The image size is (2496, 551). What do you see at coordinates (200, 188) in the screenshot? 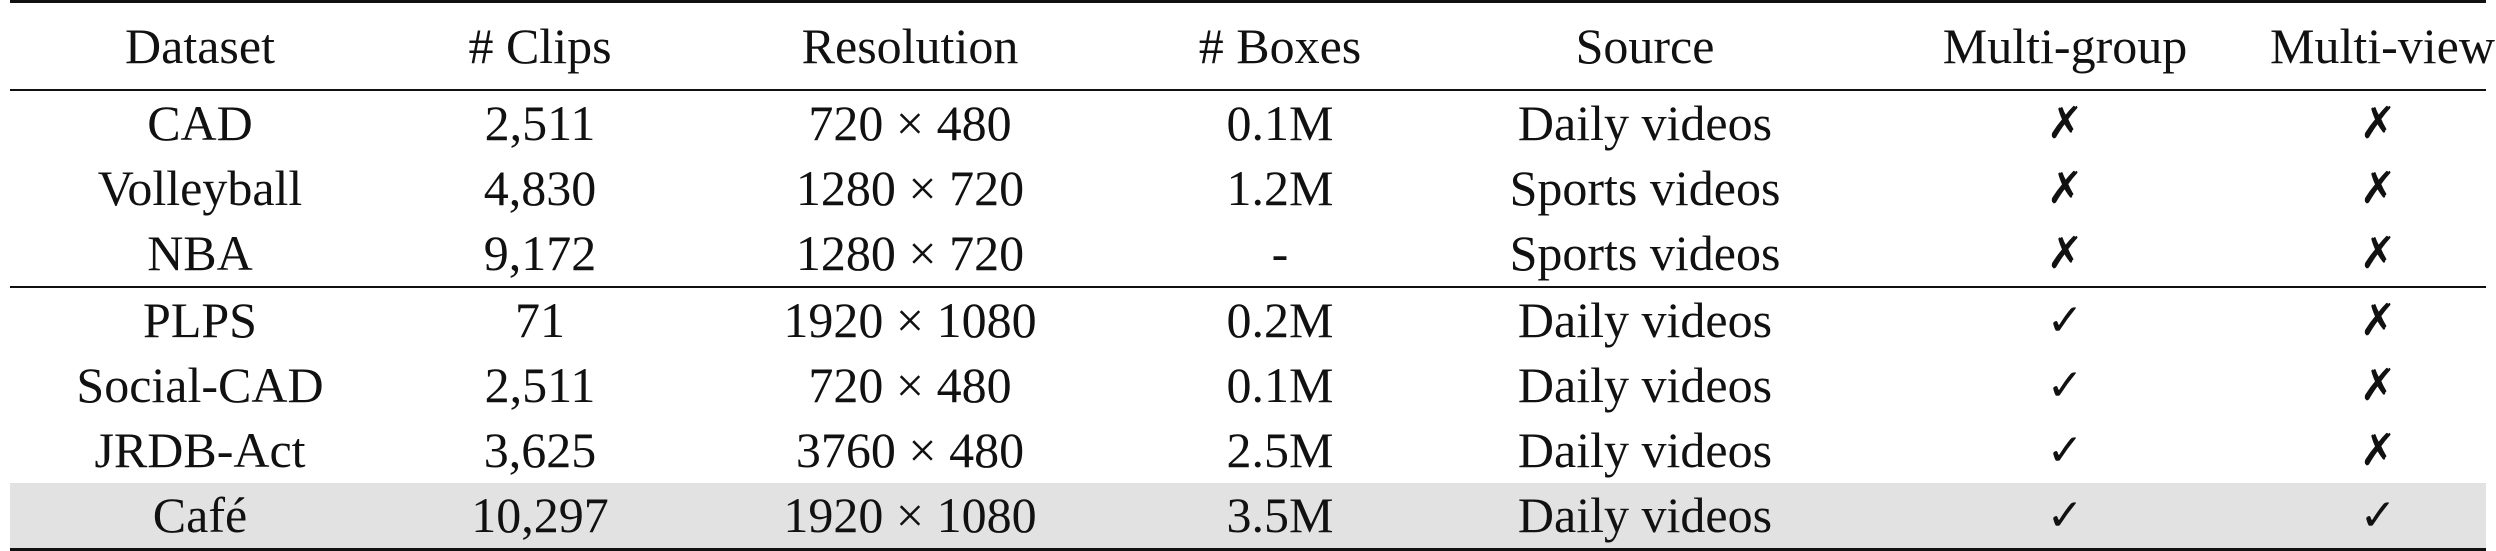
I see `cell-dataset: Volleyball` at bounding box center [200, 188].